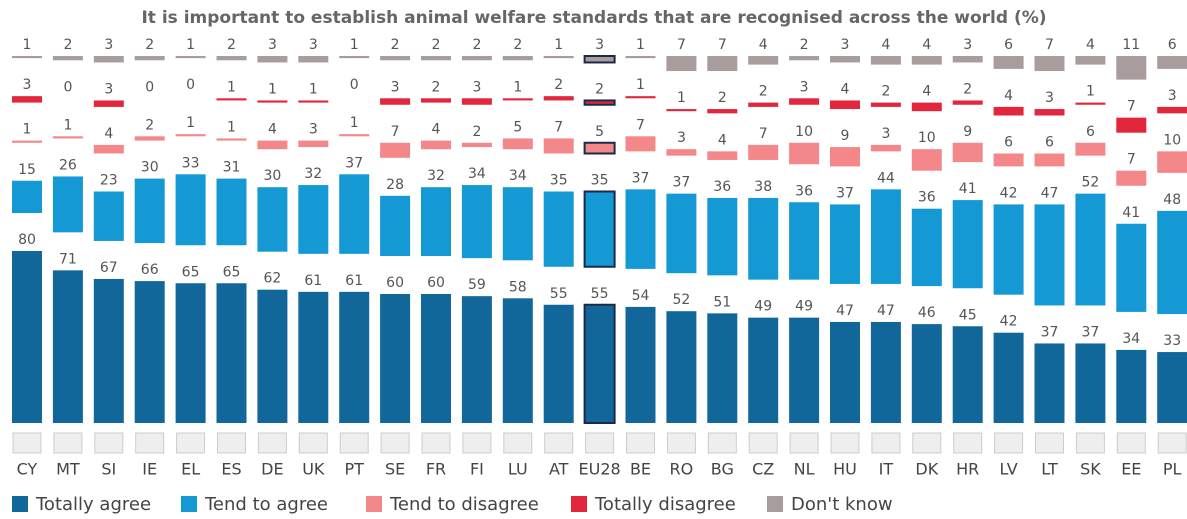 Image resolution: width=1187 pixels, height=519 pixels. What do you see at coordinates (665, 504) in the screenshot?
I see `legend-label: Totally disagree` at bounding box center [665, 504].